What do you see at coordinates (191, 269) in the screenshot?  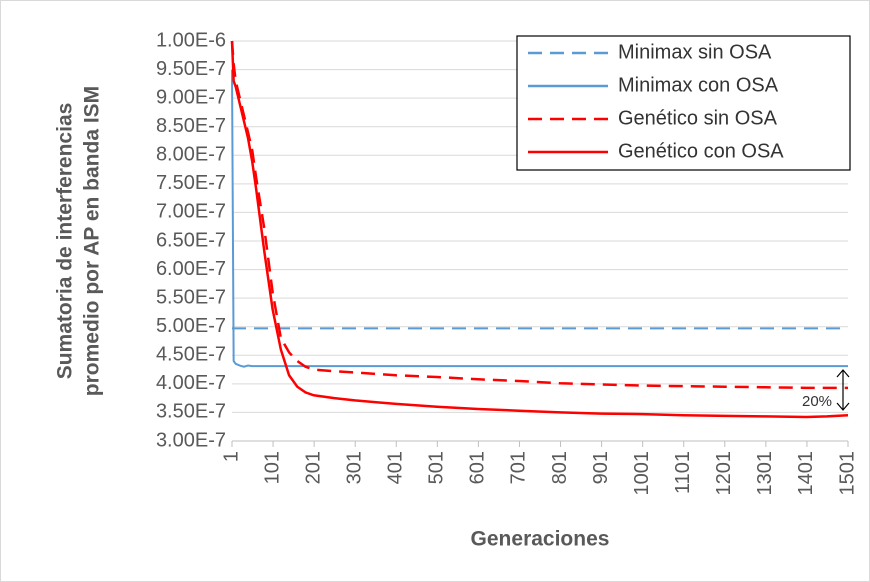 I see `y-tick-label: 6.00E-7` at bounding box center [191, 269].